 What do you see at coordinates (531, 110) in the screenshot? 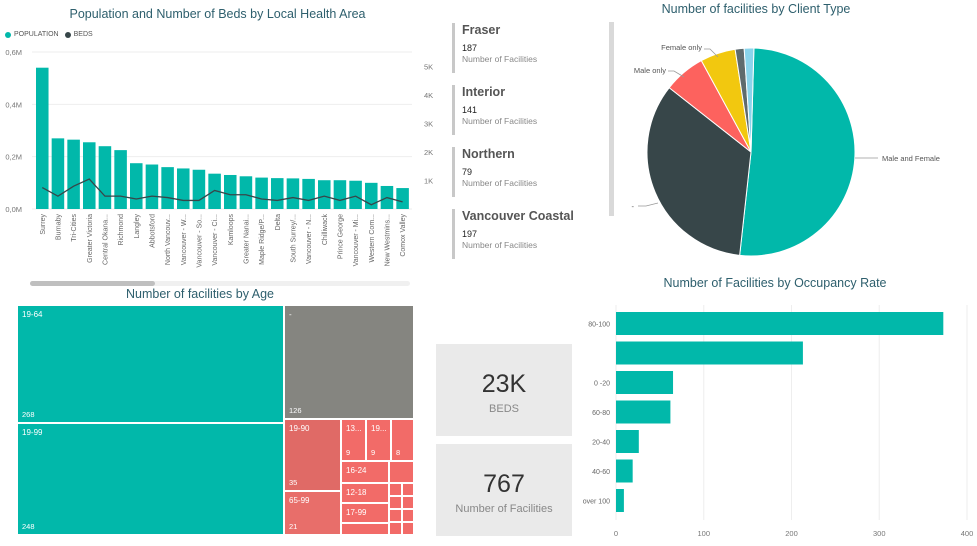
I see `region-card-interior: Interior 141 Number of Facilities` at bounding box center [531, 110].